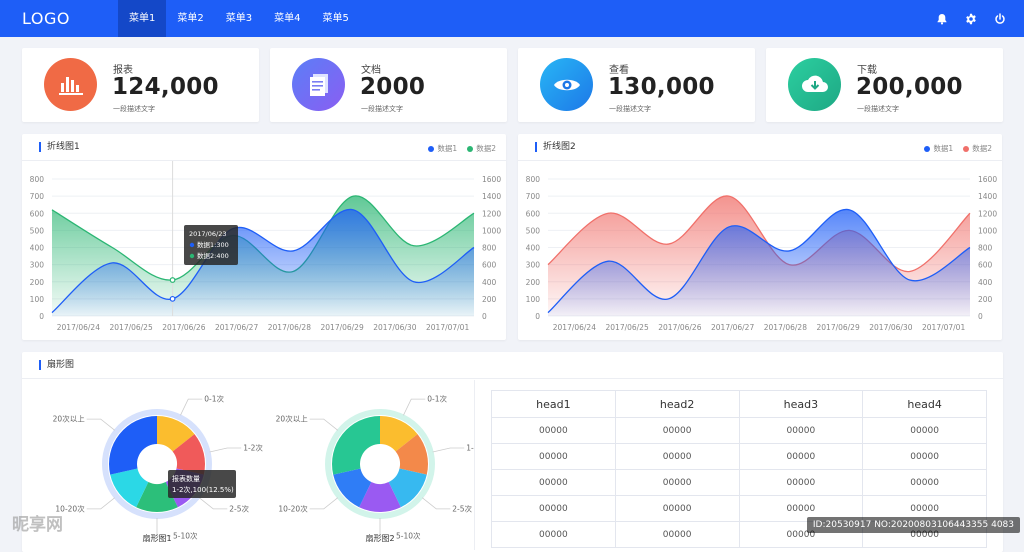  What do you see at coordinates (491, 196) in the screenshot?
I see `y2-tick-label: 1400` at bounding box center [491, 196].